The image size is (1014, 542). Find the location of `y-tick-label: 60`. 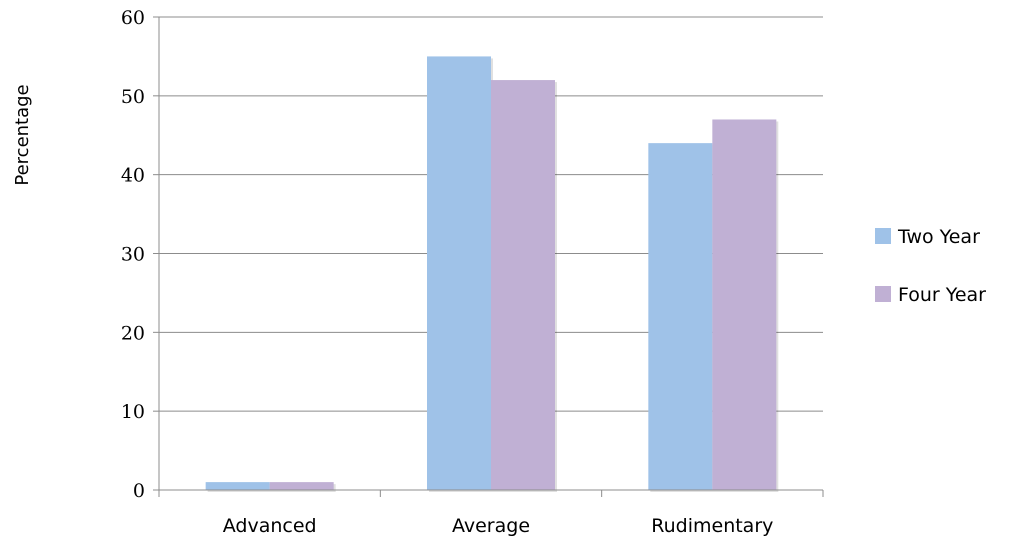

y-tick-label: 60 is located at coordinates (133, 18).